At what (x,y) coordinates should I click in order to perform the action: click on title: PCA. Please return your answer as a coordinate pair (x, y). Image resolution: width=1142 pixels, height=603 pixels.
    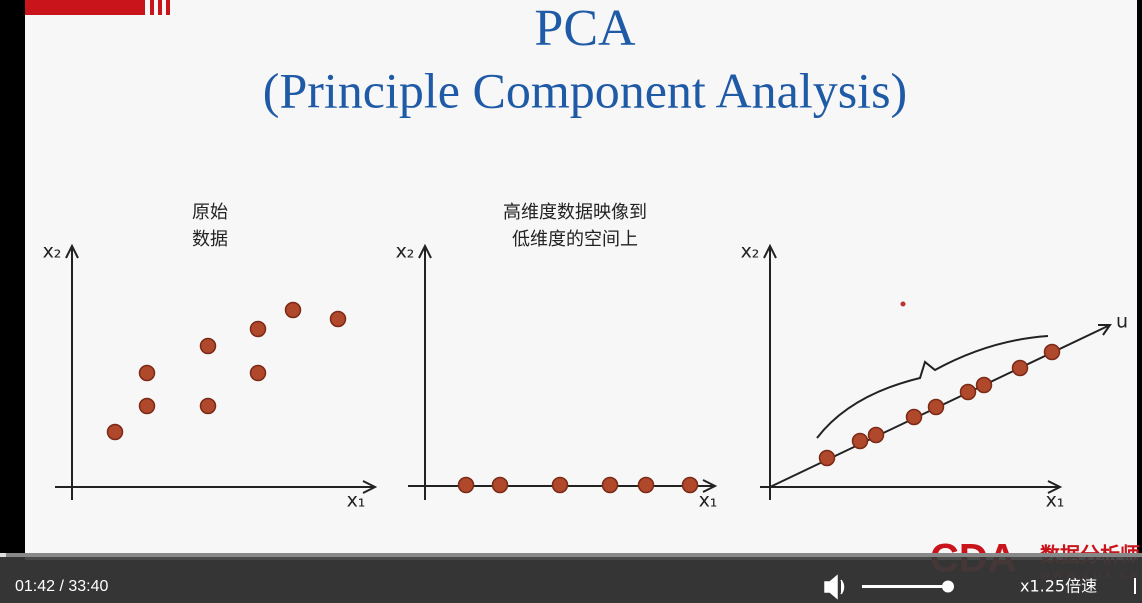
    Looking at the image, I should click on (585, 28).